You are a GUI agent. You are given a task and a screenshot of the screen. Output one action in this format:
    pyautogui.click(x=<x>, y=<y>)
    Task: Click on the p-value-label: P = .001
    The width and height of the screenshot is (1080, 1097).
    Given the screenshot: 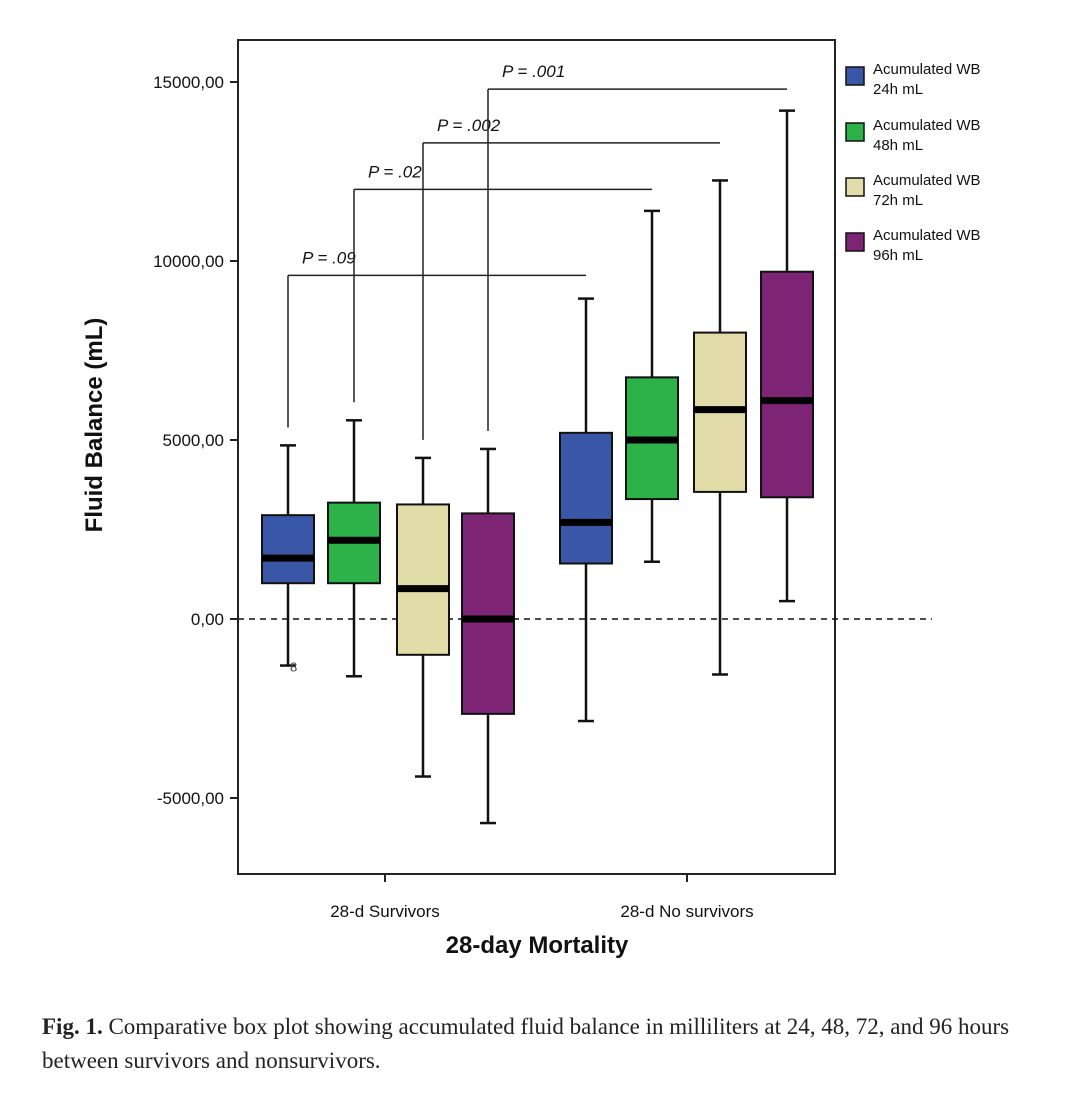 What is the action you would take?
    pyautogui.click(x=533, y=71)
    